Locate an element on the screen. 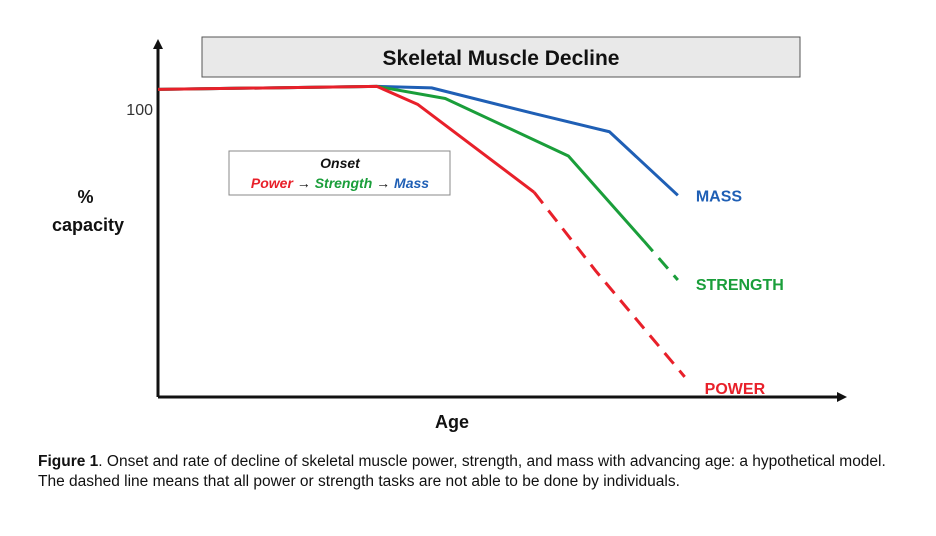 The image size is (936, 536). chart-title: Skeletal Muscle Decline is located at coordinates (501, 58).